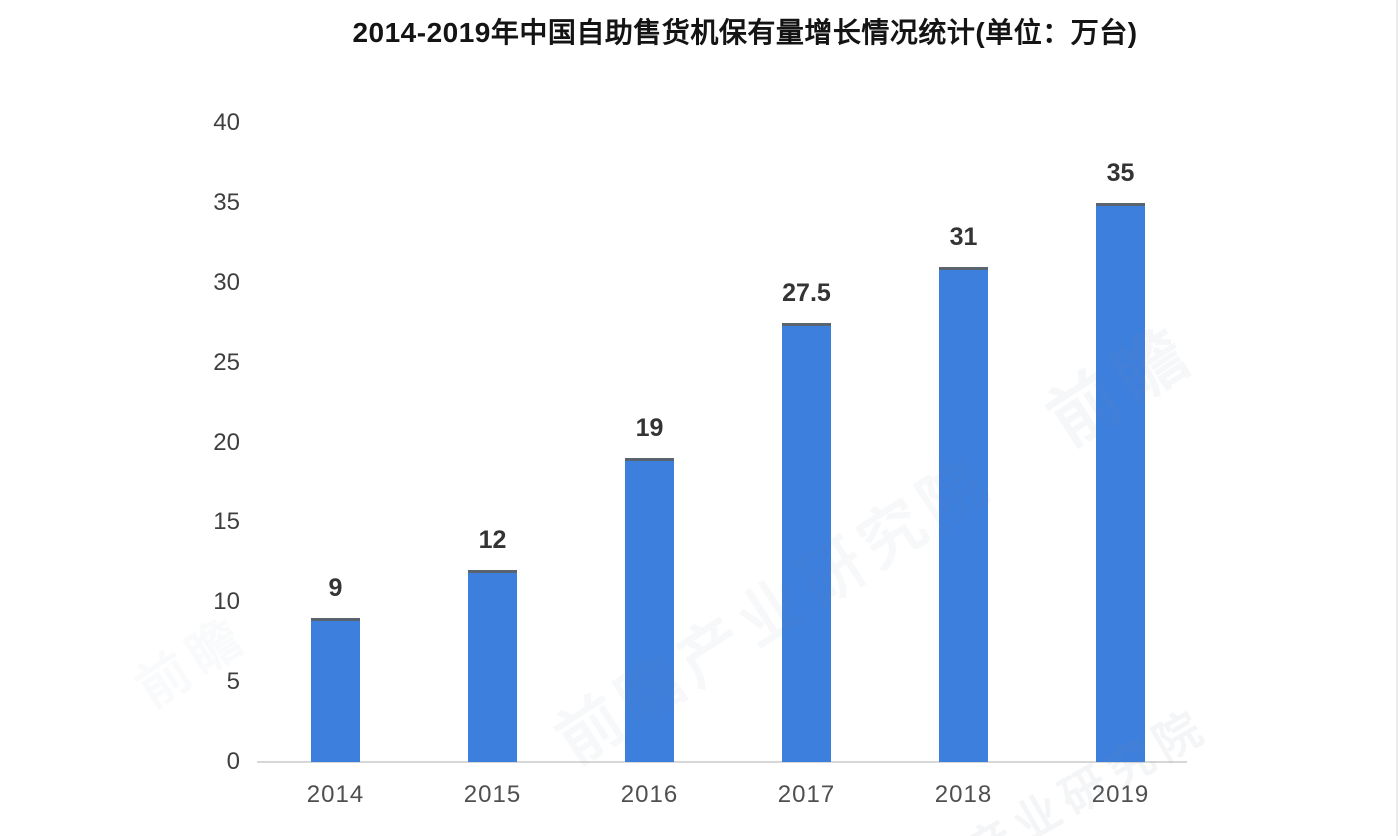 The image size is (1400, 836). What do you see at coordinates (963, 794) in the screenshot?
I see `x-axis-label: 2018` at bounding box center [963, 794].